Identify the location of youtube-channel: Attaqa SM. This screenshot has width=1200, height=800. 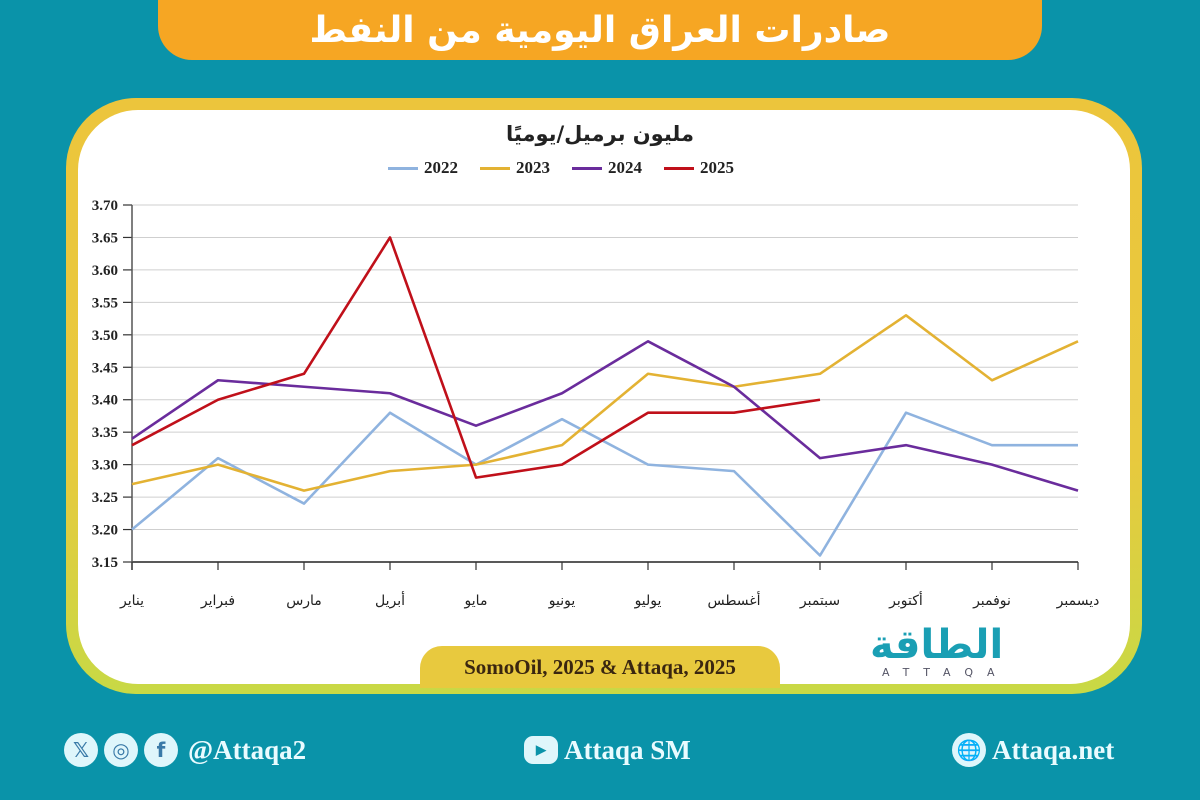
(627, 749).